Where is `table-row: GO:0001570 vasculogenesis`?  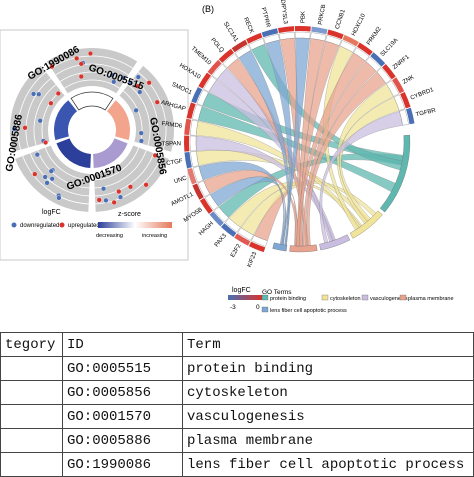
table-row: GO:0001570 vasculogenesis is located at coordinates (237, 416).